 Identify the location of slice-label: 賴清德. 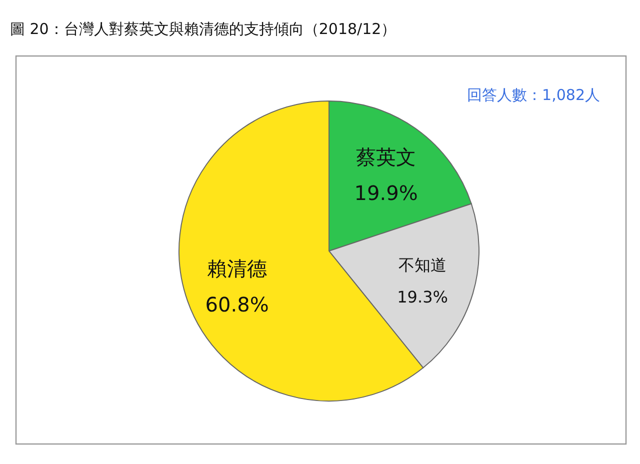
(237, 268).